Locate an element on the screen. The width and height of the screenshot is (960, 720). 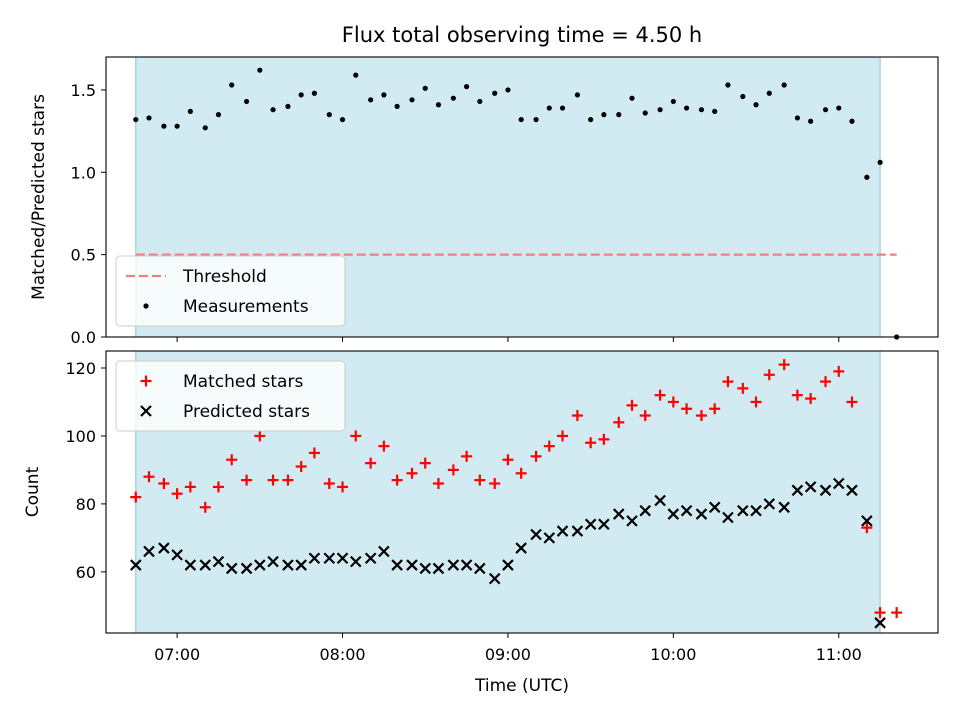
count-point-1-34-b is located at coordinates (604, 524).